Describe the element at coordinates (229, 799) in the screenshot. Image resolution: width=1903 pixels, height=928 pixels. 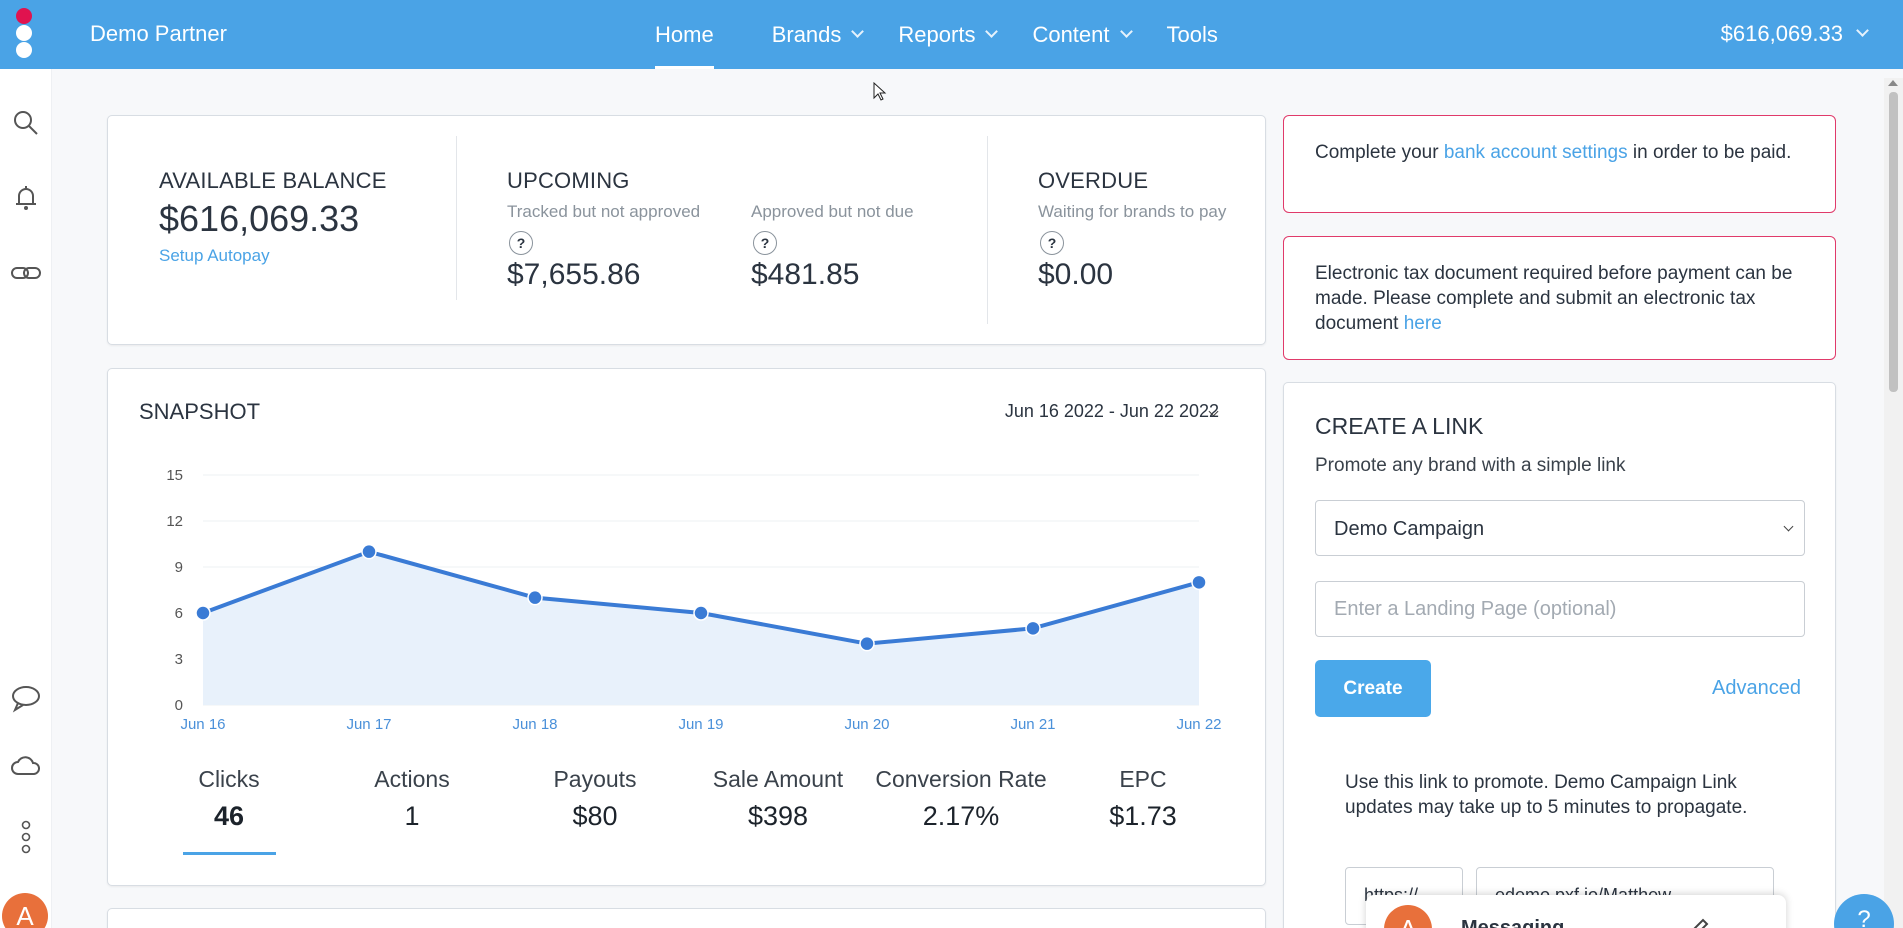
I see `metric-clicks: Clicks 46` at that location.